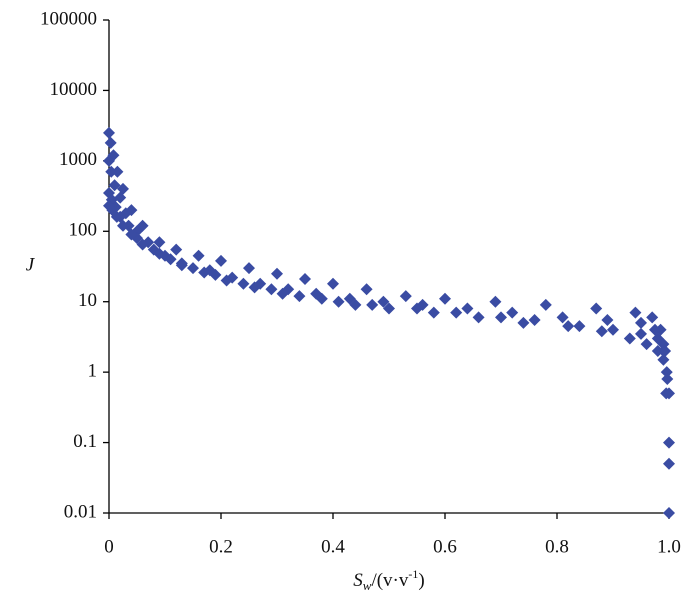 The height and width of the screenshot is (604, 700). Describe the element at coordinates (80, 511) in the screenshot. I see `y-tick-label: 0.01` at that location.